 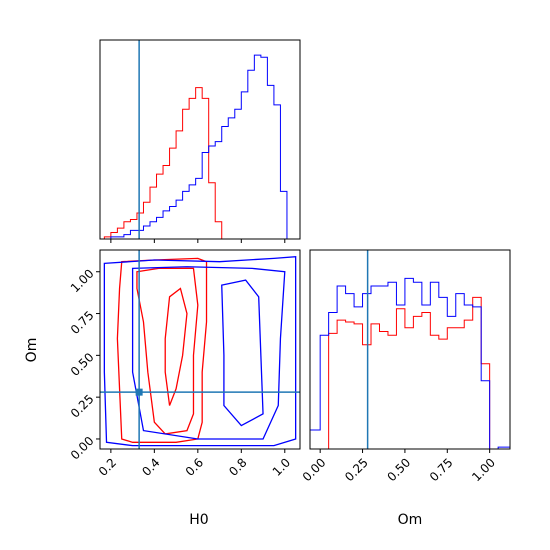 I want to click on histogram-h0-panel, so click(x=200, y=141).